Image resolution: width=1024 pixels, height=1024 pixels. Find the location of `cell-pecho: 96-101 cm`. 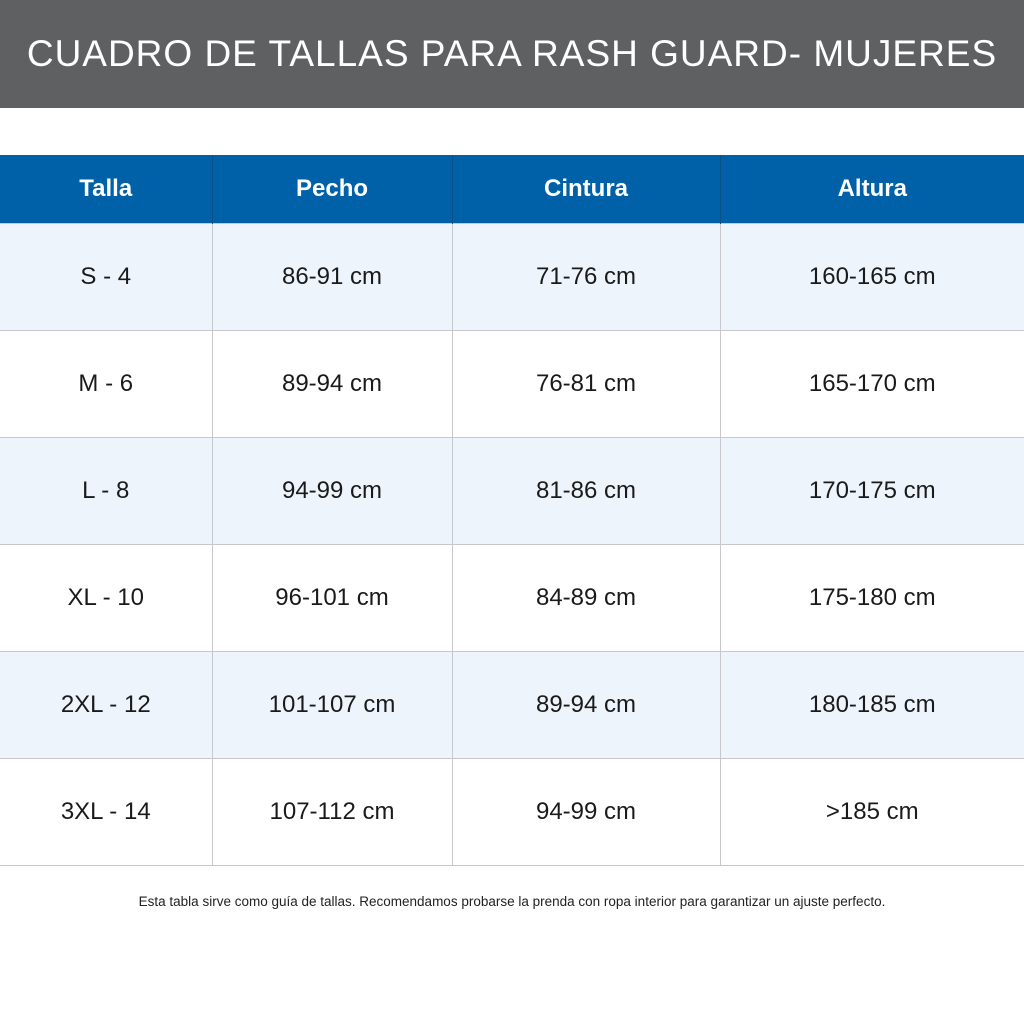

cell-pecho: 96-101 cm is located at coordinates (332, 598).